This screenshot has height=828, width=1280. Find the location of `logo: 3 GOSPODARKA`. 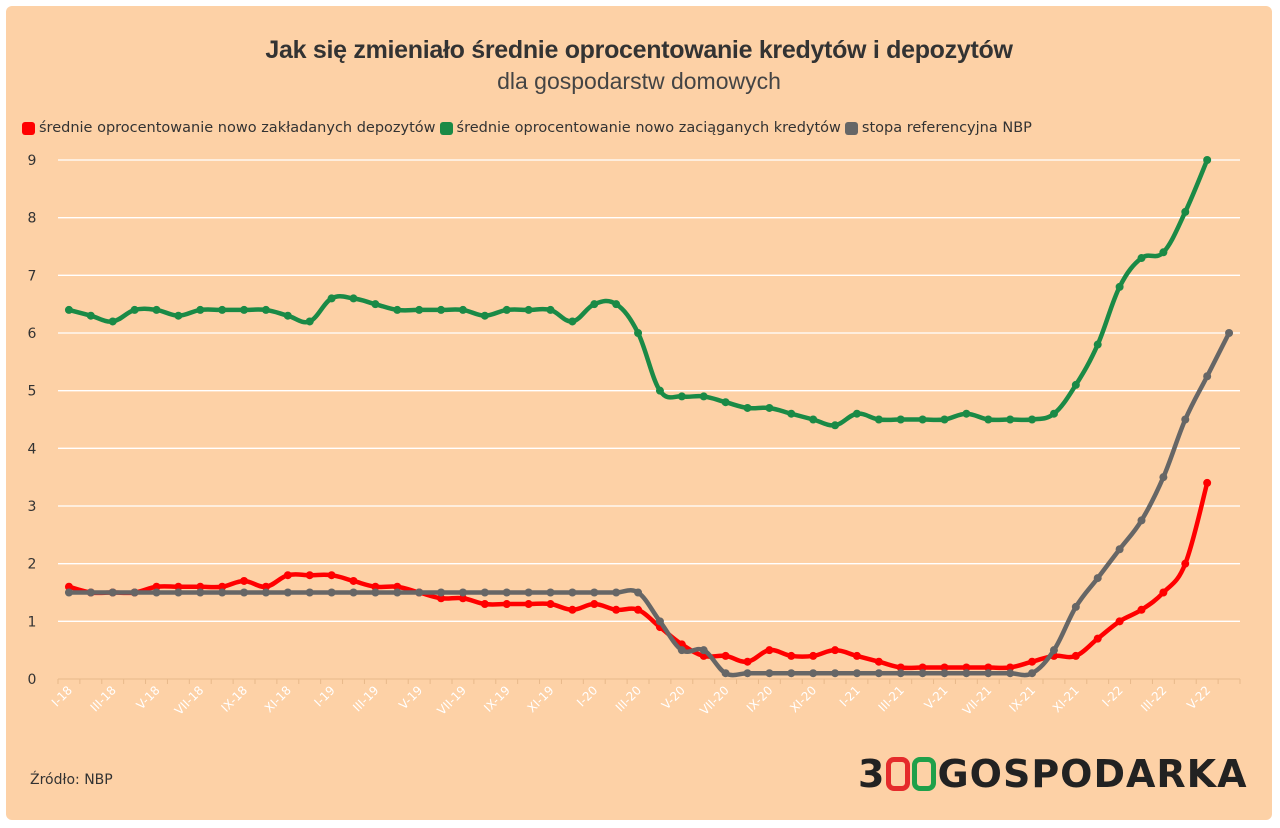

logo: 3 GOSPODARKA is located at coordinates (1053, 774).